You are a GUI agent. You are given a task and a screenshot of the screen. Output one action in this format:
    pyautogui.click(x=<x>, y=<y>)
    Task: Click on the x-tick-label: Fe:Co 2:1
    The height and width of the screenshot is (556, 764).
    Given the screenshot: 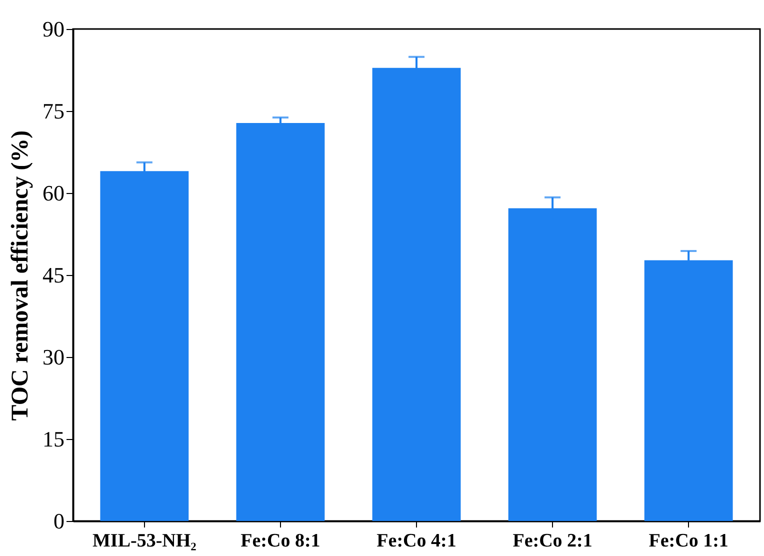 What is the action you would take?
    pyautogui.click(x=552, y=541)
    